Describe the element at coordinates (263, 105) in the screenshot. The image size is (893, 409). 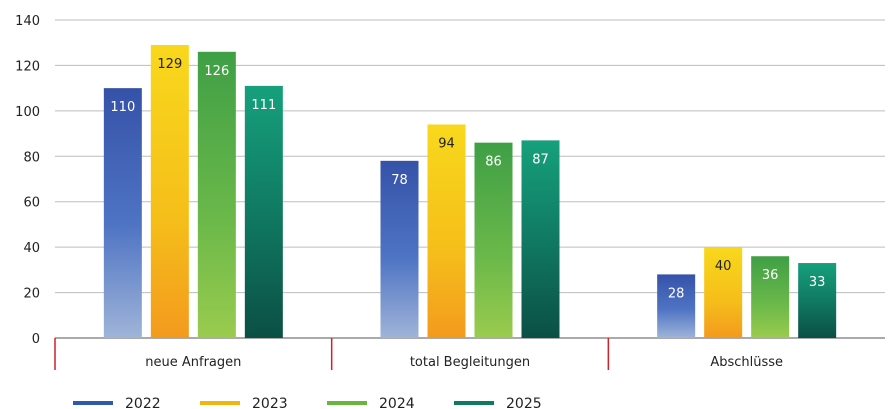
I see `data-label: 111` at that location.